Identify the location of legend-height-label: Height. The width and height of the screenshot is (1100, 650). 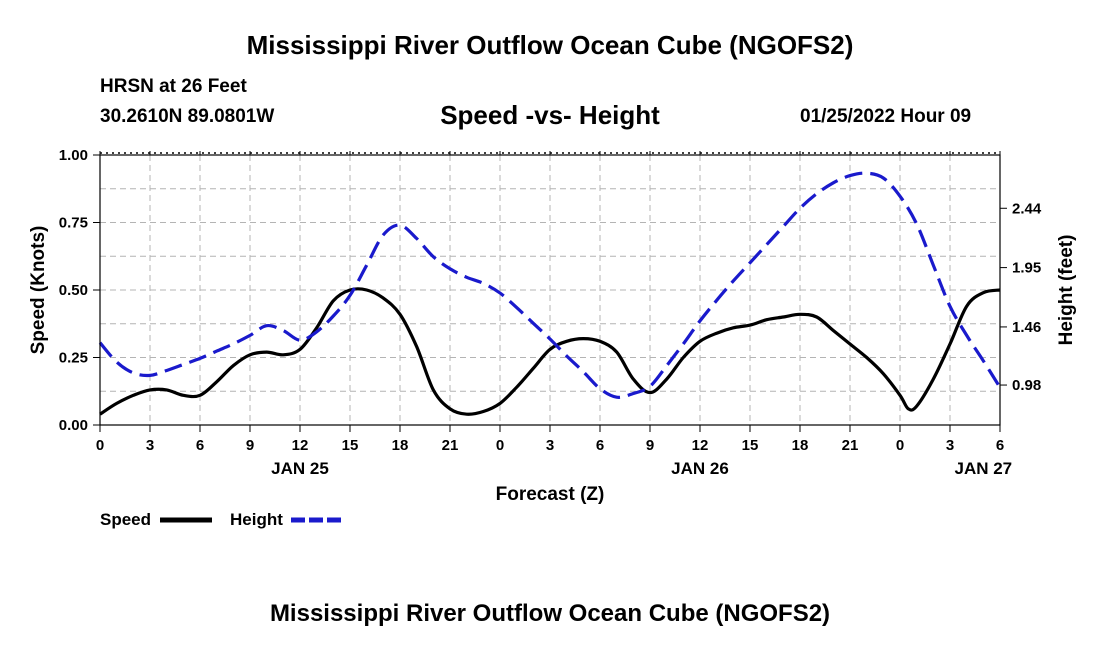
(256, 519).